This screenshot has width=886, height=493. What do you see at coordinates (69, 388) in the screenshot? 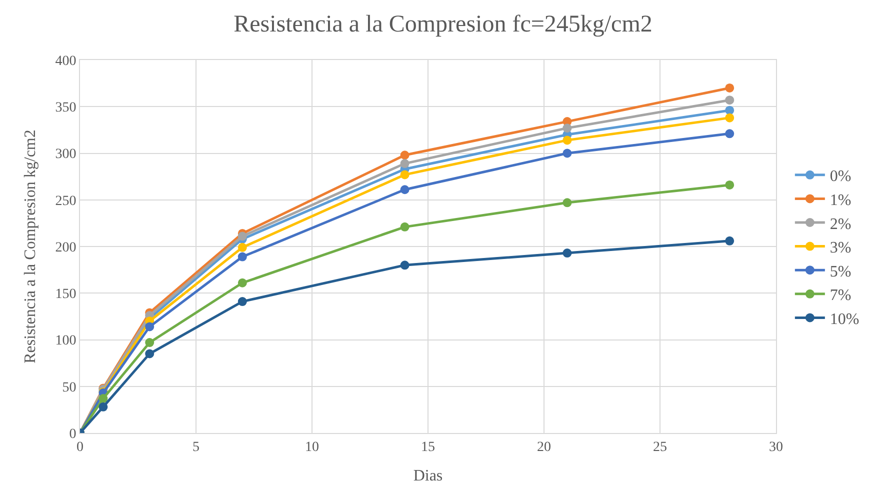
I see `y-tick-label: 50` at bounding box center [69, 388].